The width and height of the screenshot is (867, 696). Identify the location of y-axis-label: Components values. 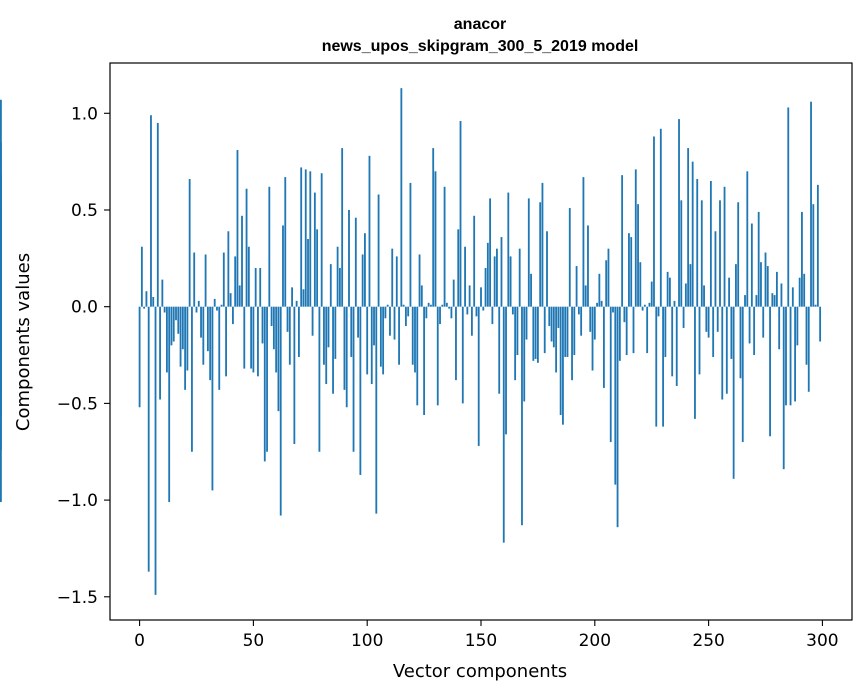
(23, 342).